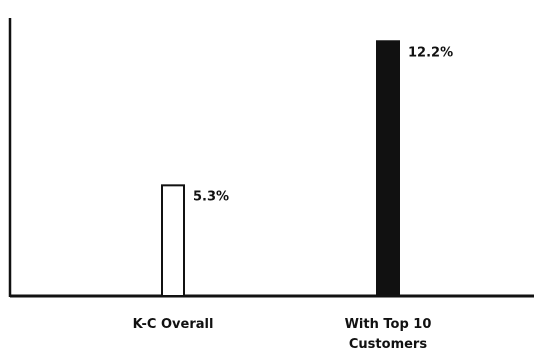 This screenshot has height=350, width=534. Describe the element at coordinates (173, 240) in the screenshot. I see `bar-k-c-overall` at that location.